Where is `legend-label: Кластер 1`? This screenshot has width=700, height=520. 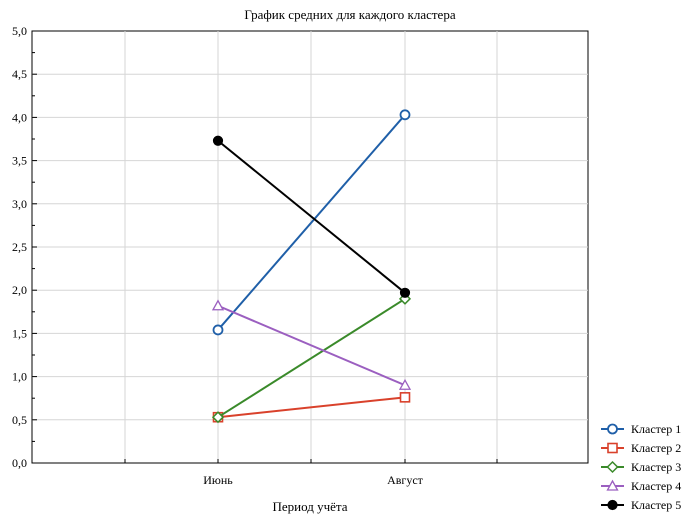
legend-label: Кластер 1 is located at coordinates (656, 429).